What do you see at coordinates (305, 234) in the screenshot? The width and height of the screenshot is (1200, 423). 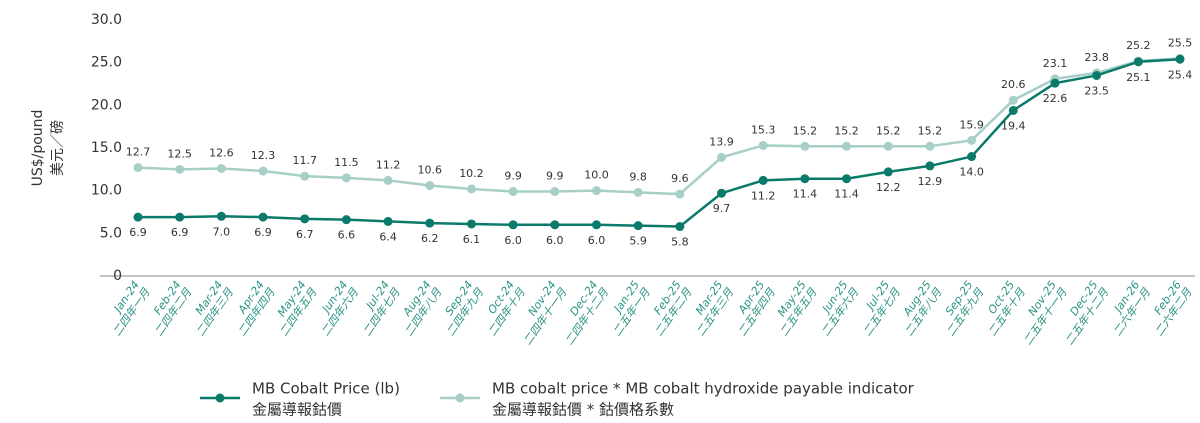 I see `data-label: 6.7` at bounding box center [305, 234].